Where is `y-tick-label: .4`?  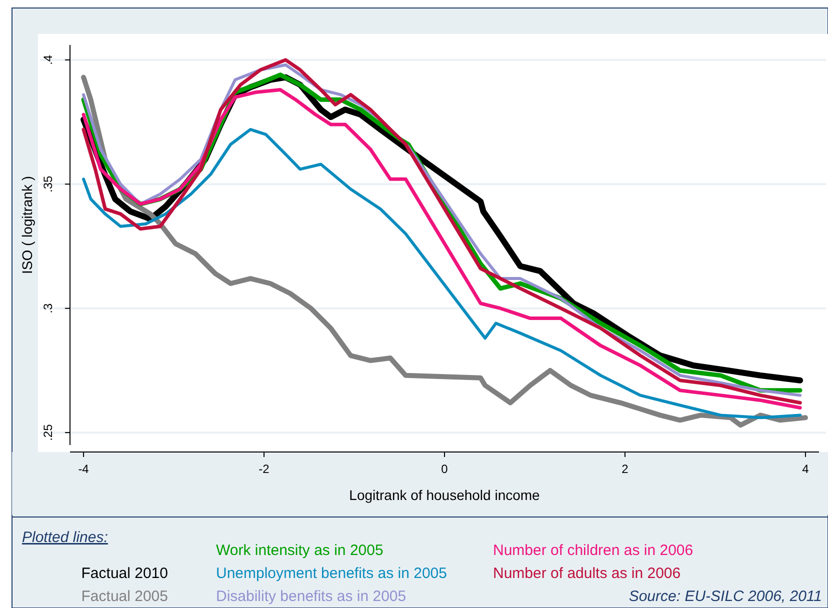
y-tick-label: .4 is located at coordinates (48, 59).